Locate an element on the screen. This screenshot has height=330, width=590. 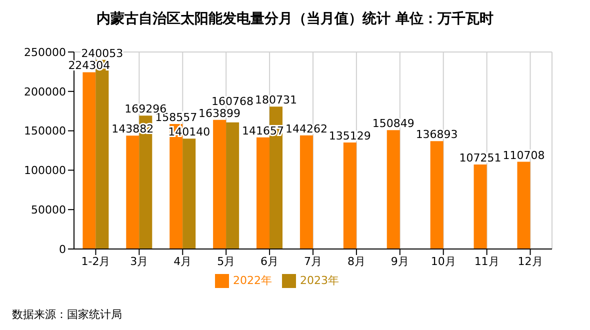
legend-label: 2023年 is located at coordinates (319, 280).